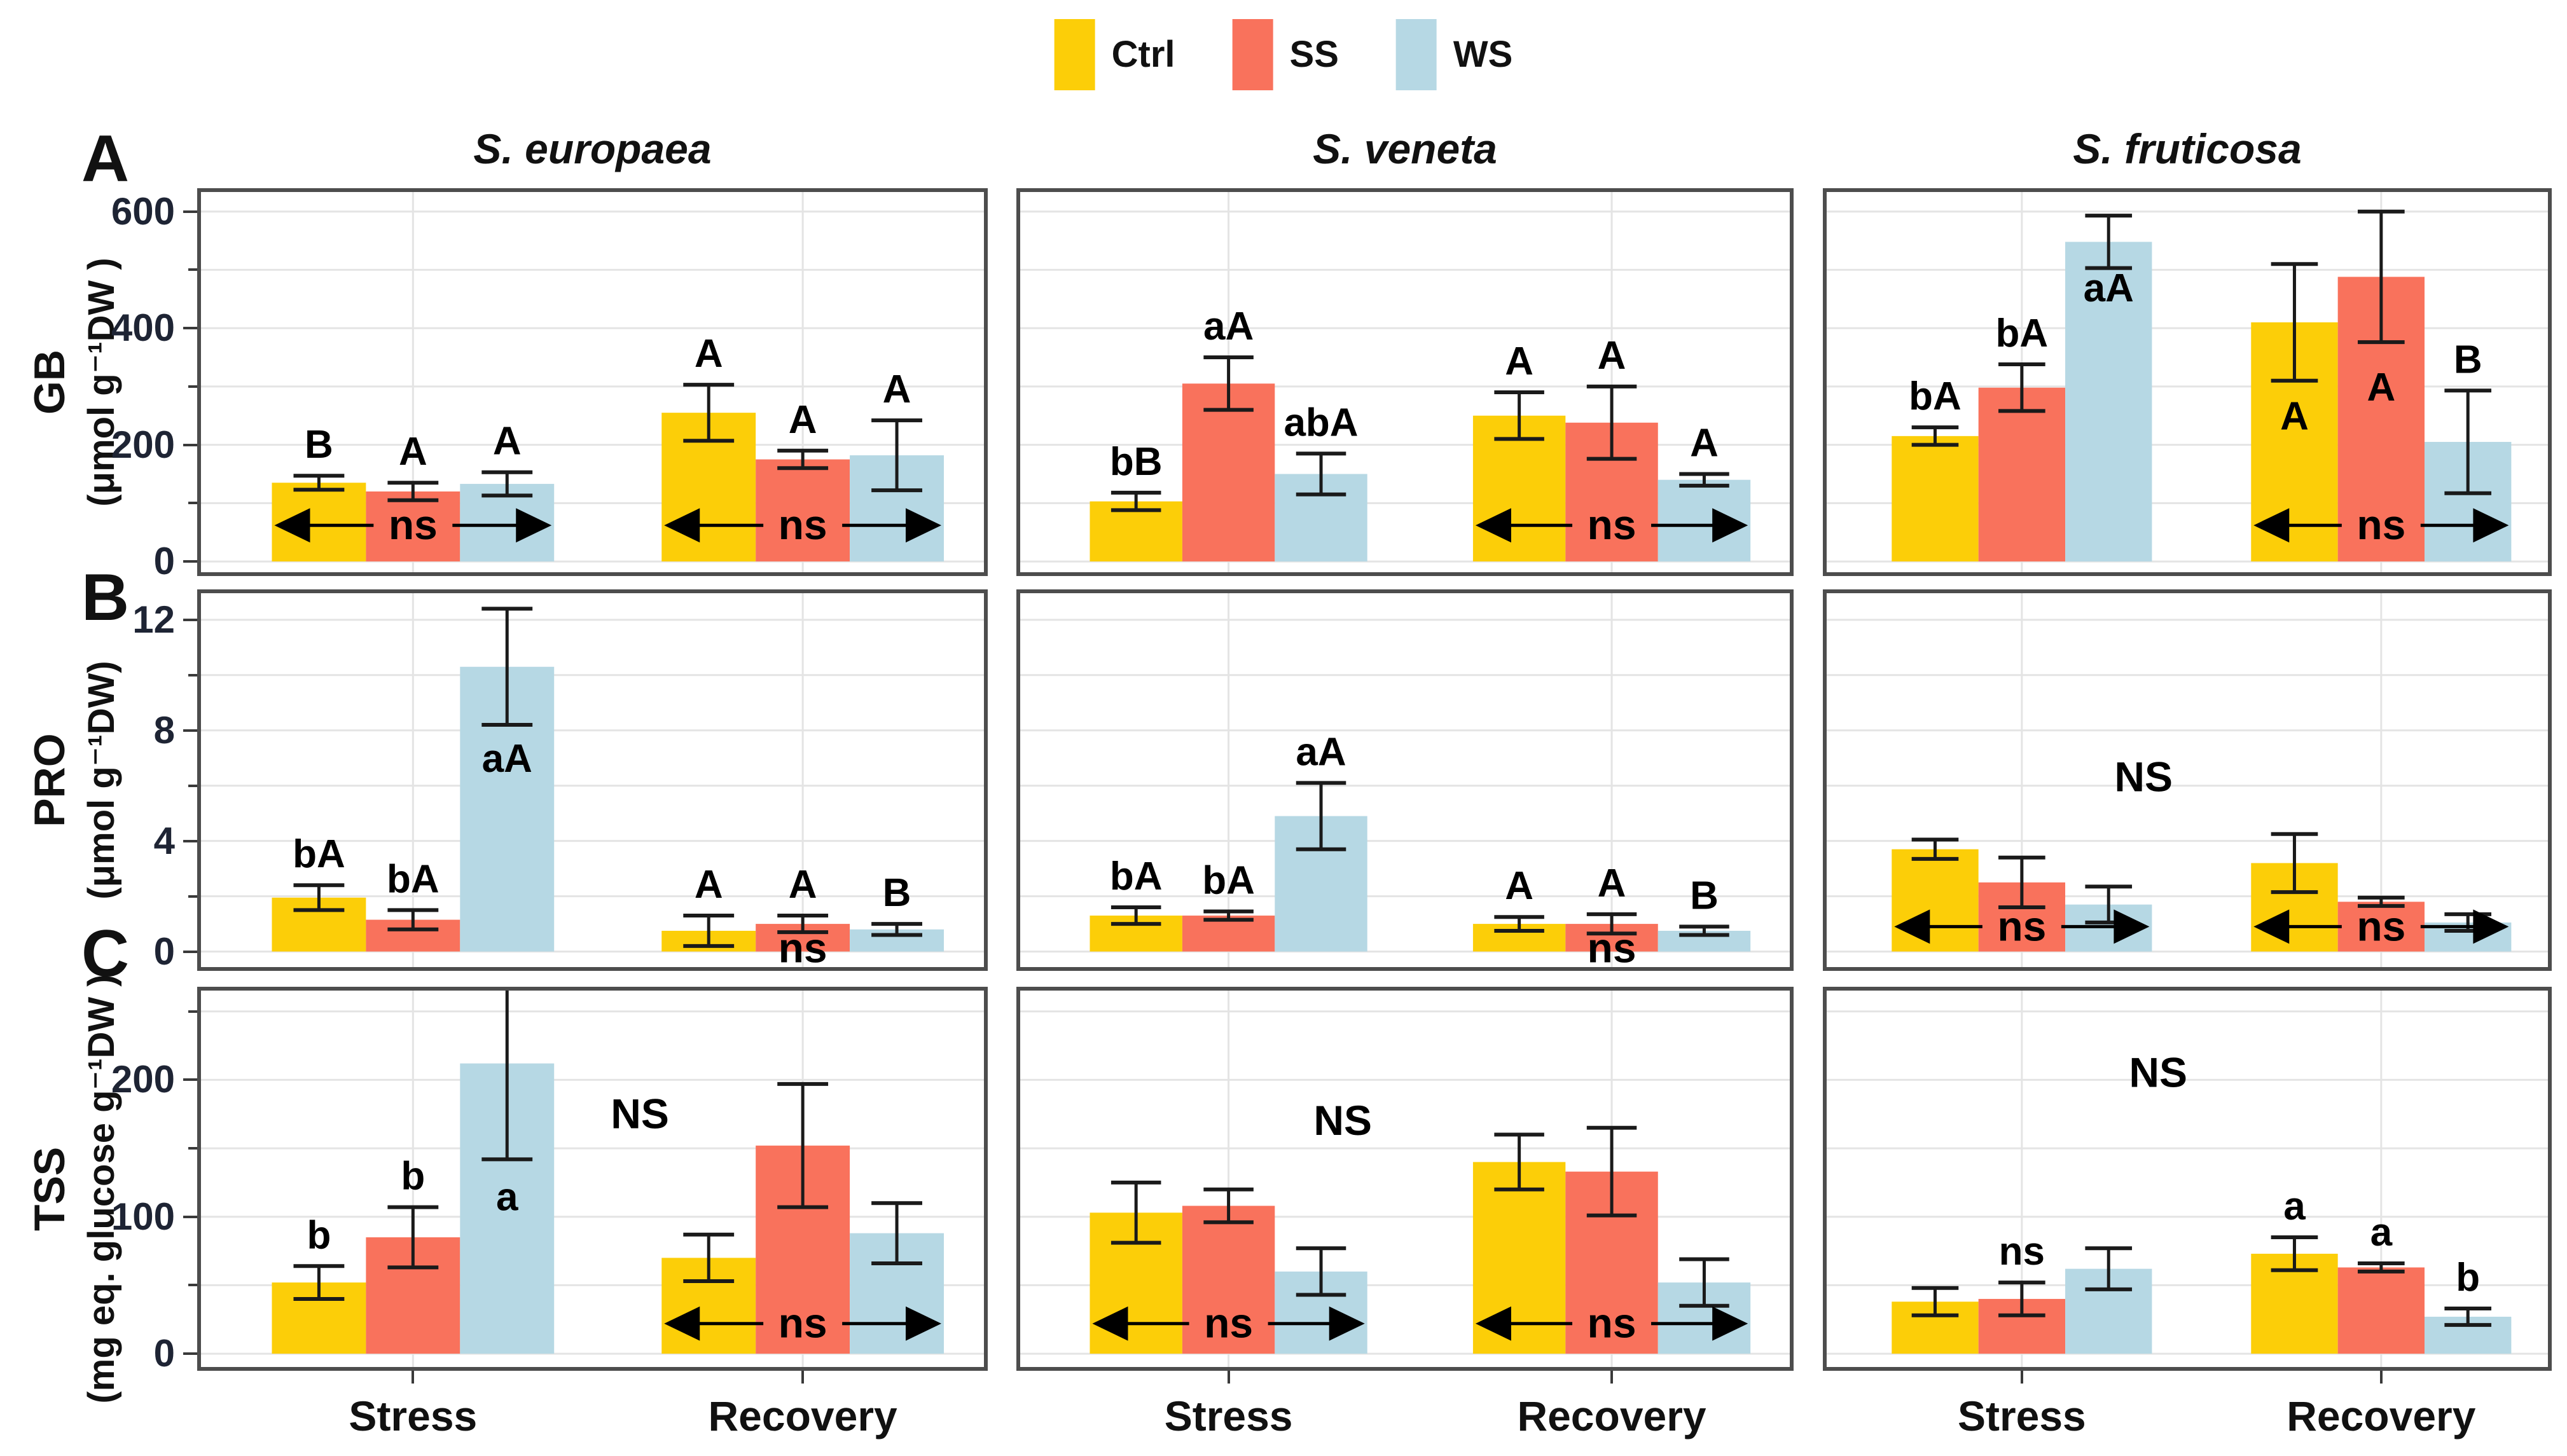  Describe the element at coordinates (1321, 422) in the screenshot. I see `significance-letter: abA` at that location.